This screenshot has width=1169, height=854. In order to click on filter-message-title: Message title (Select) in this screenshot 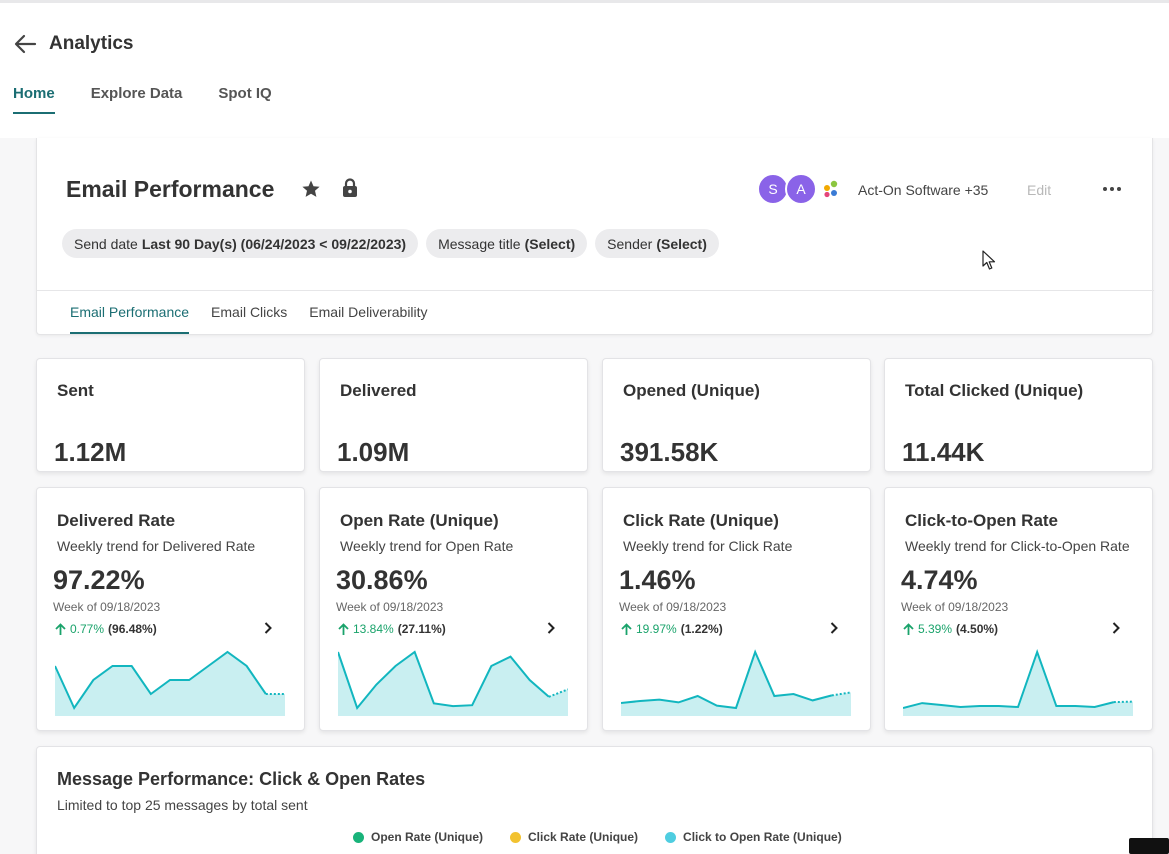, I will do `click(507, 243)`.